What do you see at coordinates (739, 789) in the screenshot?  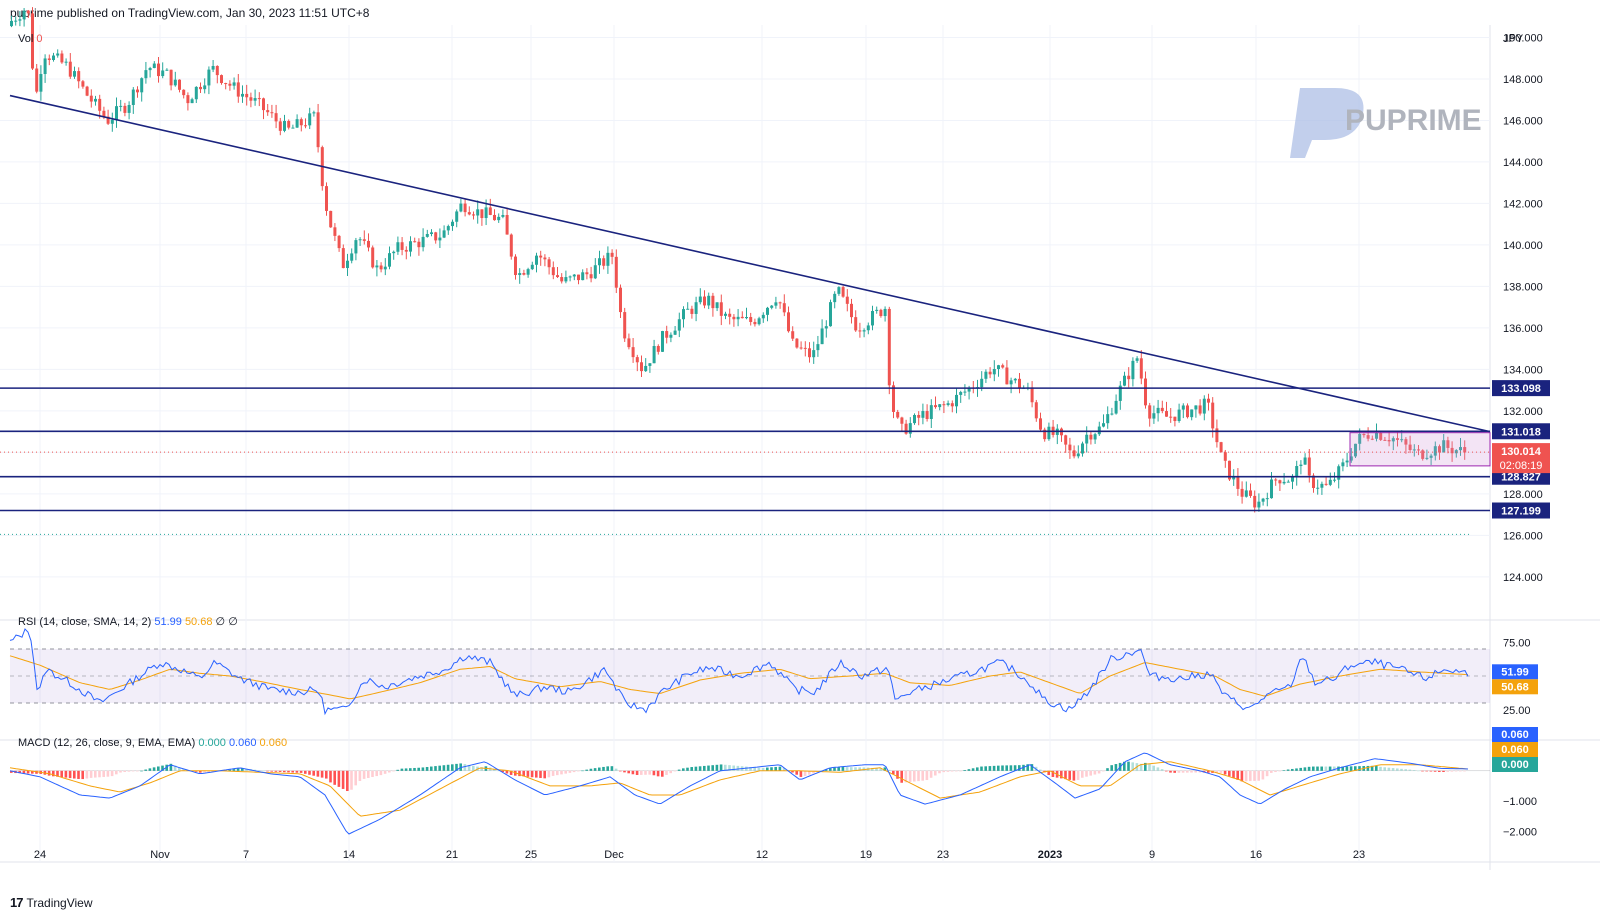 I see `macd-signal-line` at bounding box center [739, 789].